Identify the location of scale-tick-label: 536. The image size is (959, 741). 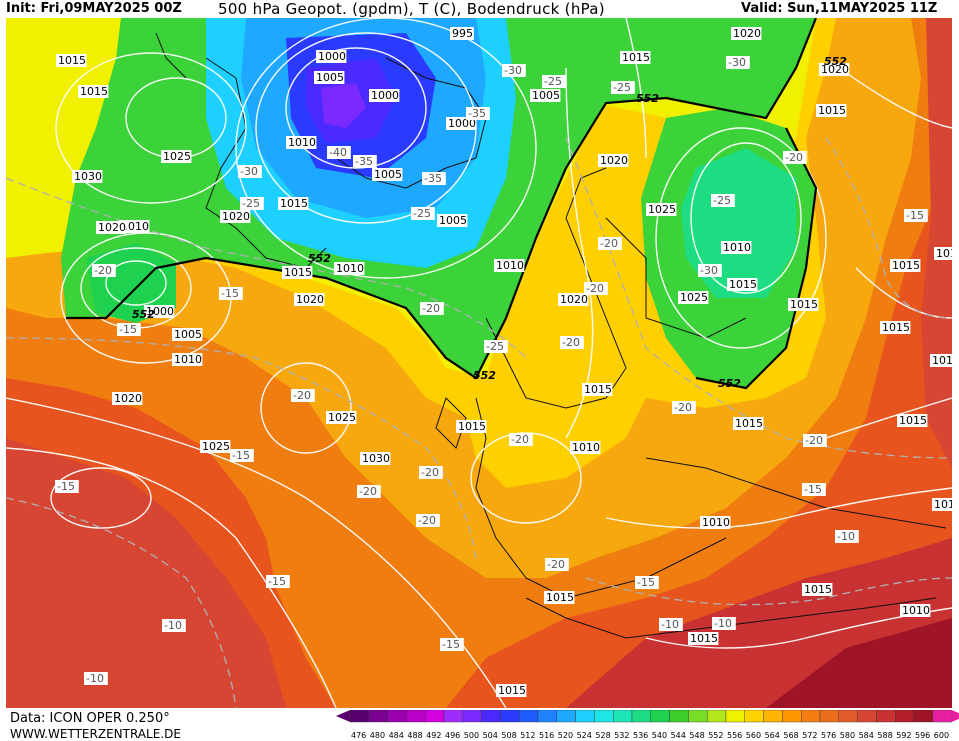
(640, 735).